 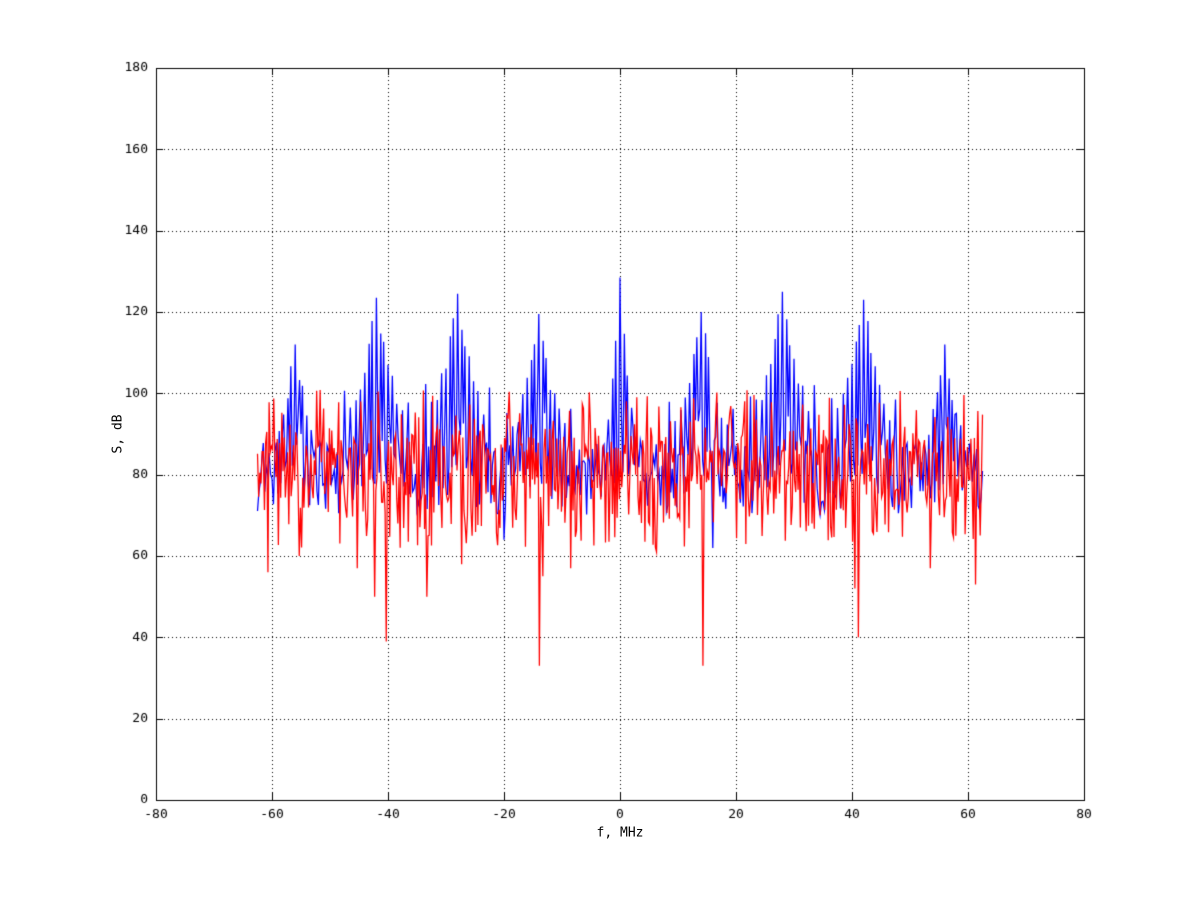 I want to click on x-axis-label: f, MHz, so click(x=620, y=833).